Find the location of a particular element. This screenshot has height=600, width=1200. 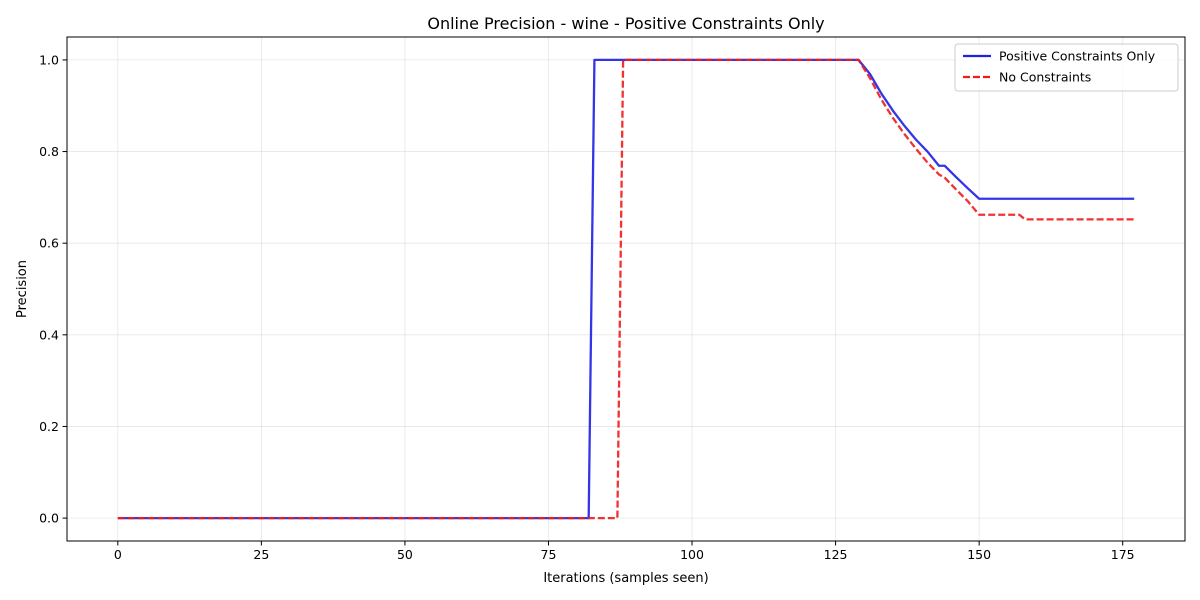

x-tick-label: 0 is located at coordinates (118, 554).